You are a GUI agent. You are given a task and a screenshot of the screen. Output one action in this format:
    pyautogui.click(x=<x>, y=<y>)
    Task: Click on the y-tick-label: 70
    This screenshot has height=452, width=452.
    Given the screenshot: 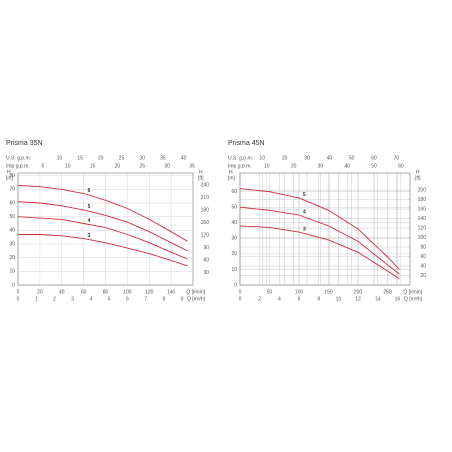 What is the action you would take?
    pyautogui.click(x=12, y=190)
    